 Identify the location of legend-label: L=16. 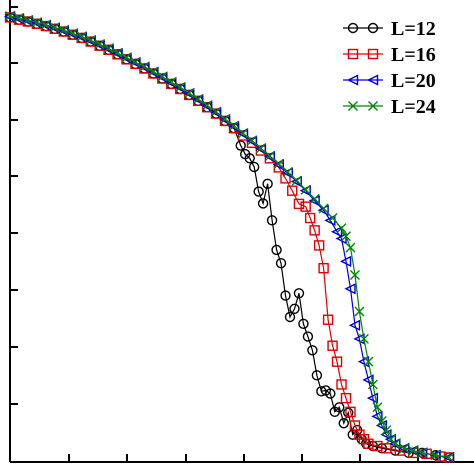
(413, 55).